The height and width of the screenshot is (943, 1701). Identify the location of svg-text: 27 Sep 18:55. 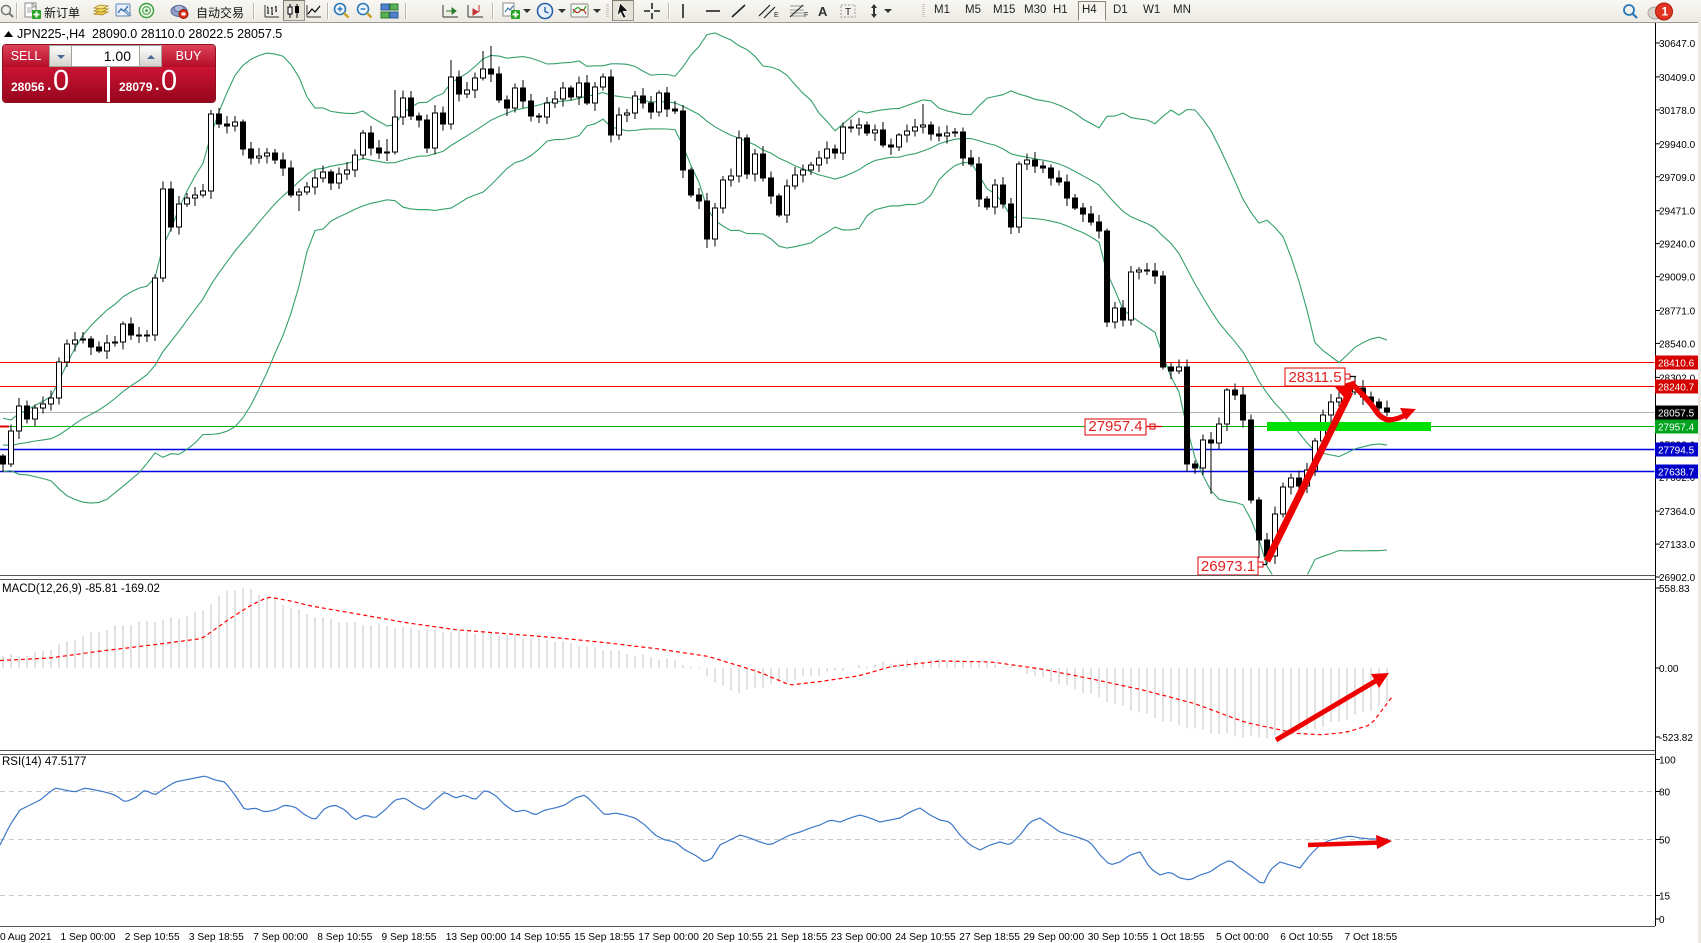
(989, 937).